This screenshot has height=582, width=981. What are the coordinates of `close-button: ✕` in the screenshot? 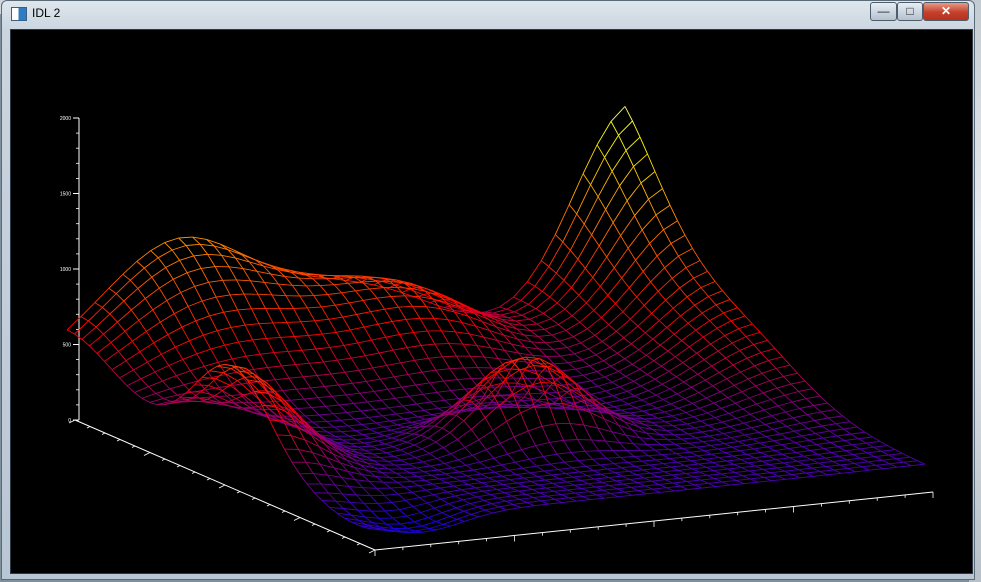 It's located at (946, 11).